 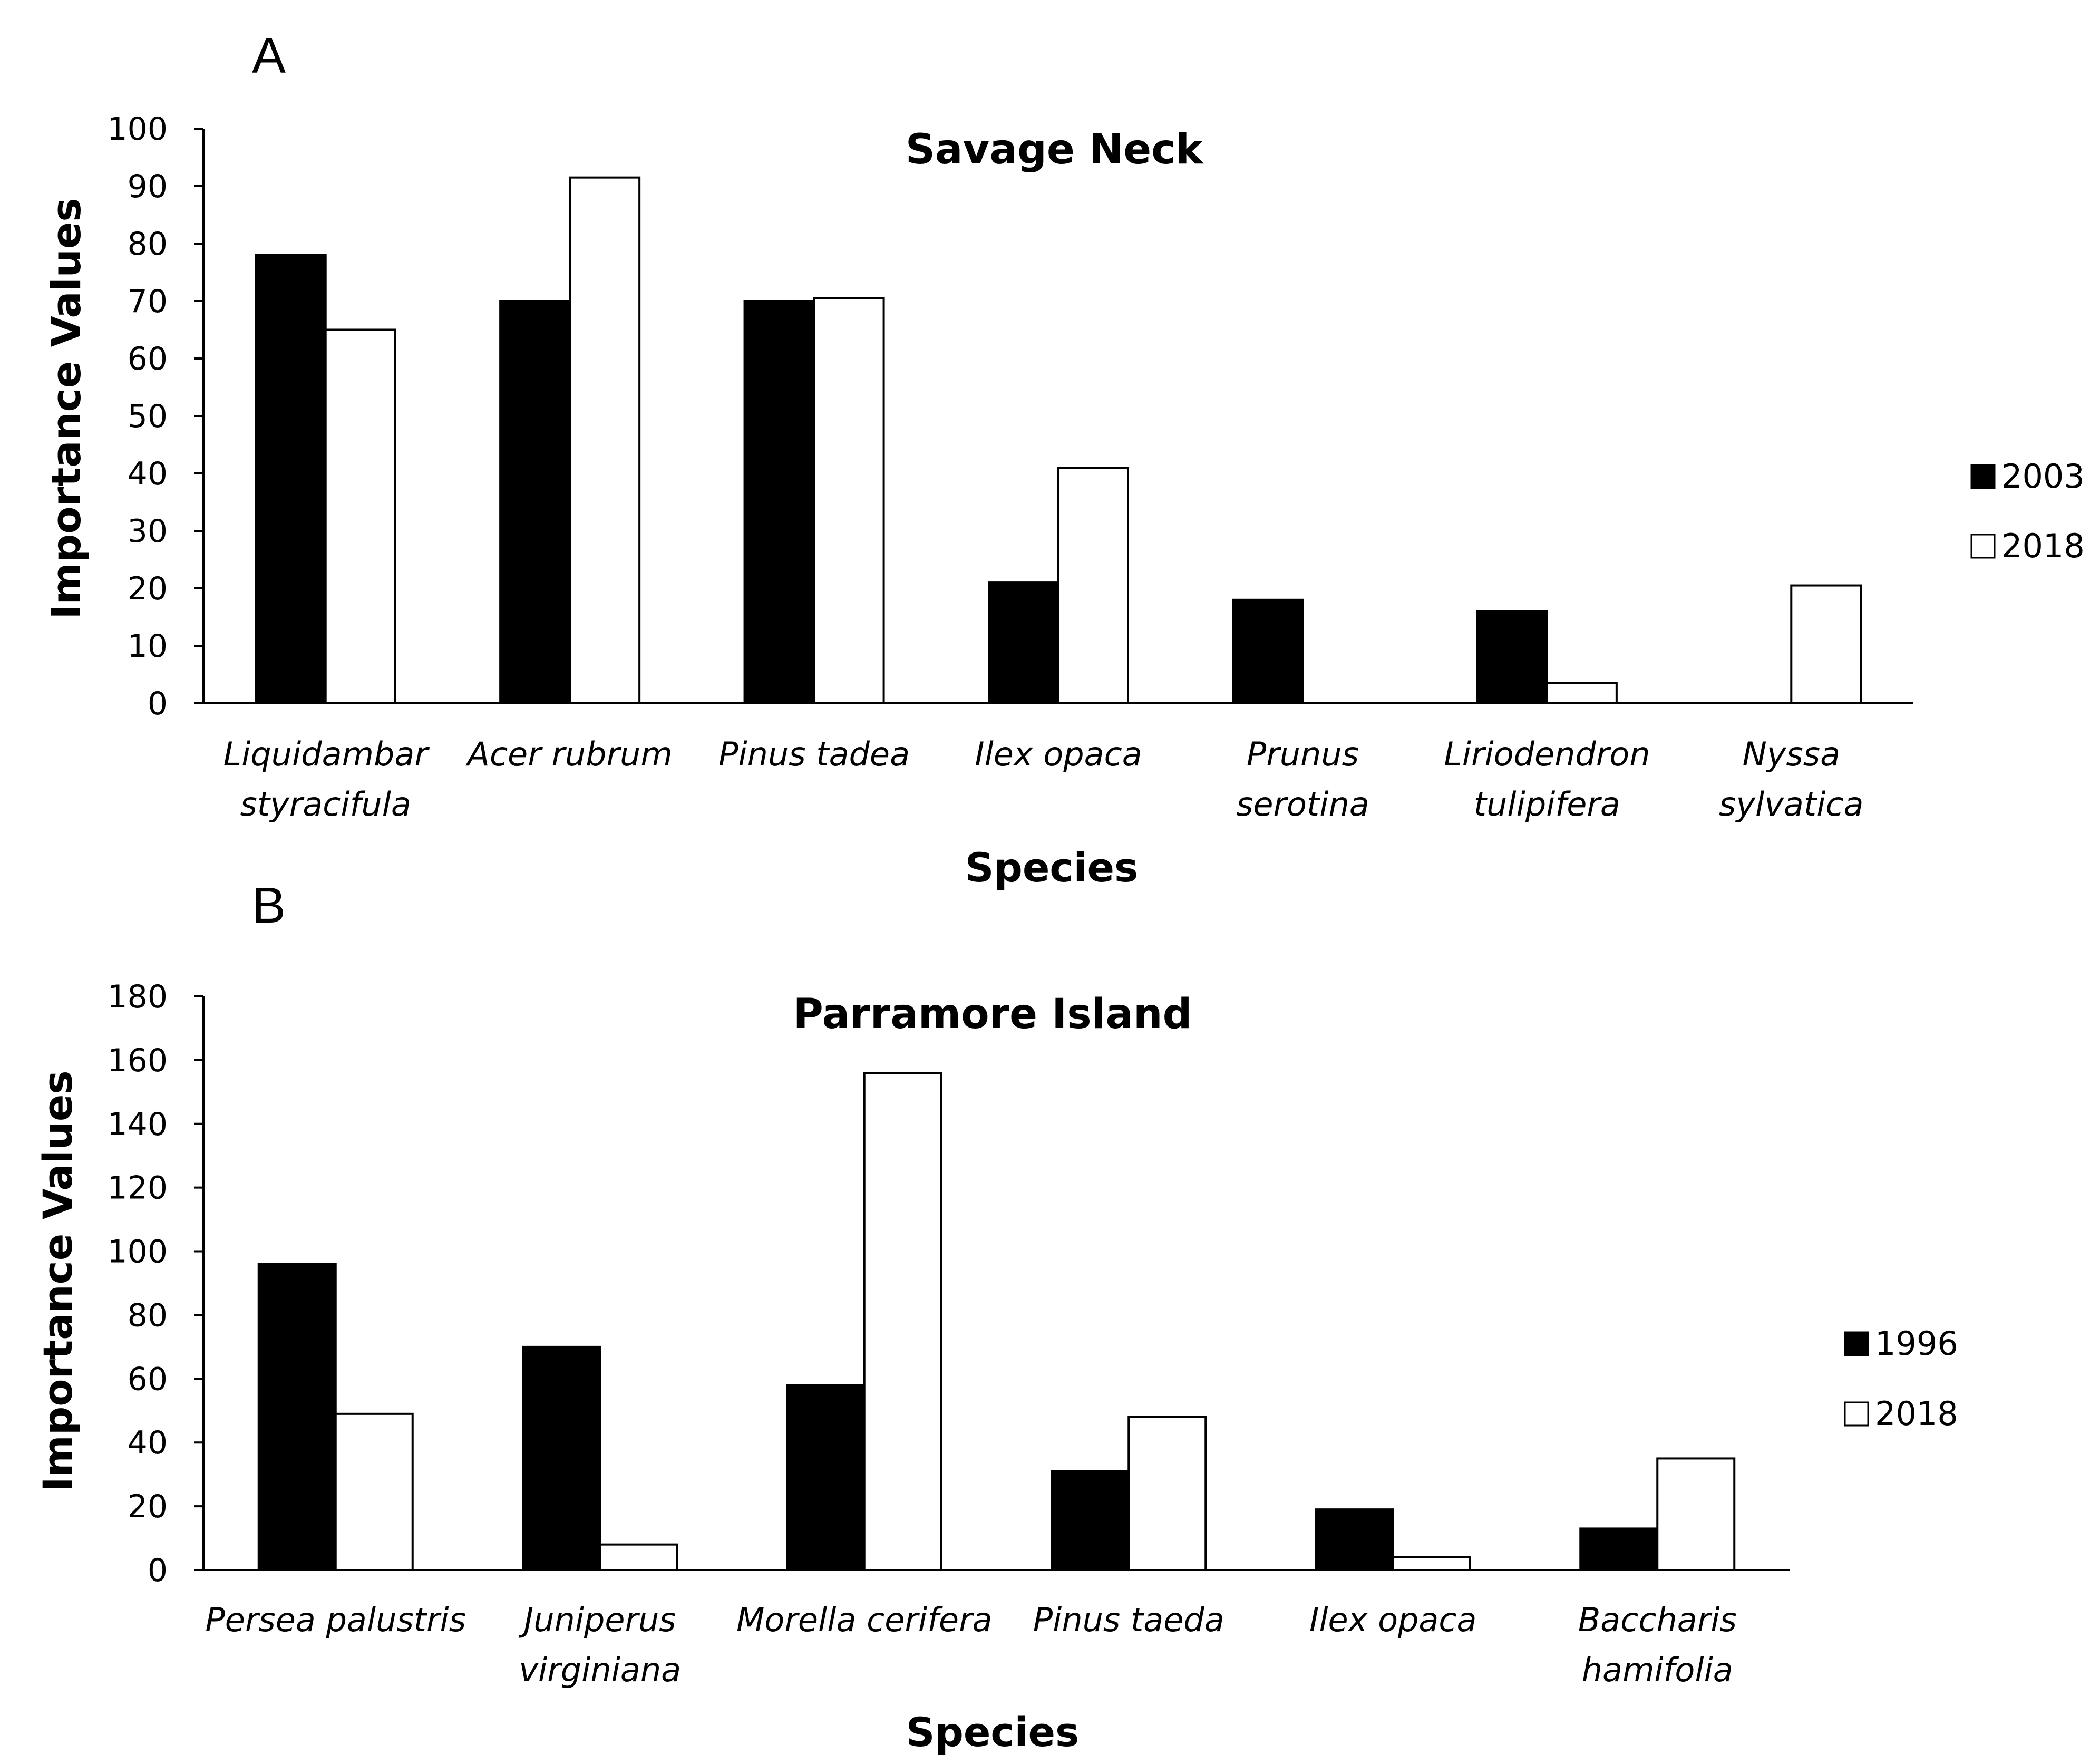 What do you see at coordinates (1302, 804) in the screenshot?
I see `x-category-label-a-4-1: serotina` at bounding box center [1302, 804].